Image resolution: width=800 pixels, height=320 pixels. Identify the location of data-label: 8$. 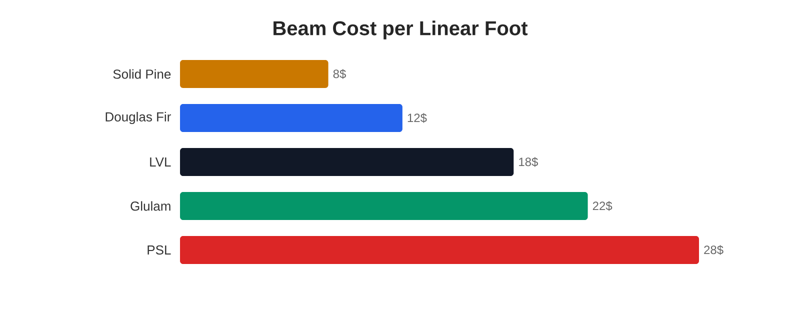
(339, 74).